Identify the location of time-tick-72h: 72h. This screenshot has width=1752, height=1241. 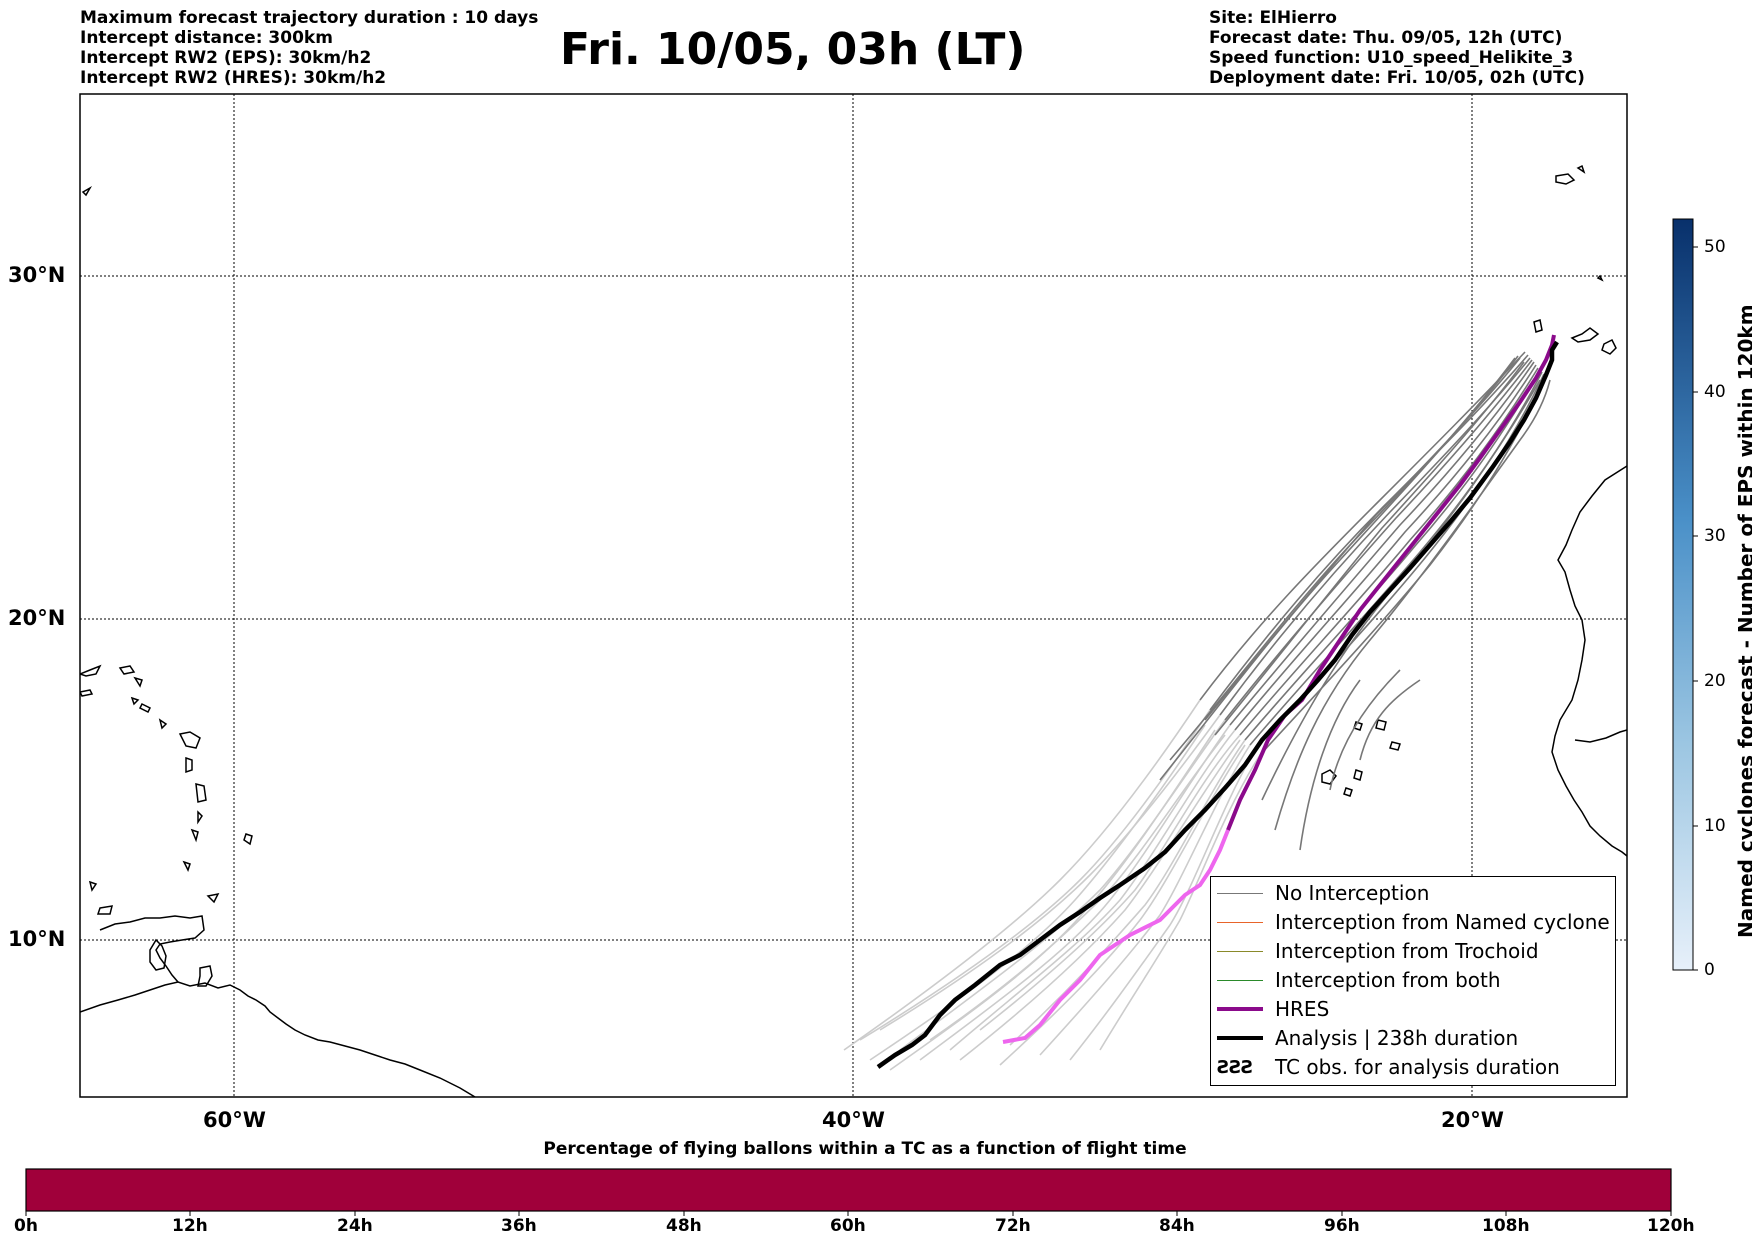
(1013, 1226).